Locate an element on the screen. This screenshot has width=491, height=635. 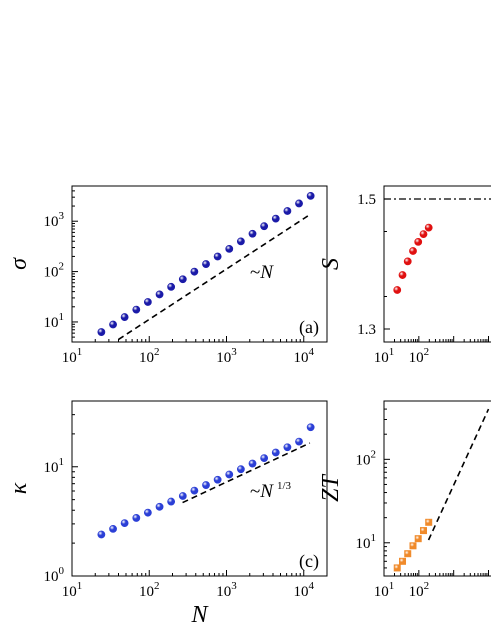
y-axis-label: κ is located at coordinates (19, 488).